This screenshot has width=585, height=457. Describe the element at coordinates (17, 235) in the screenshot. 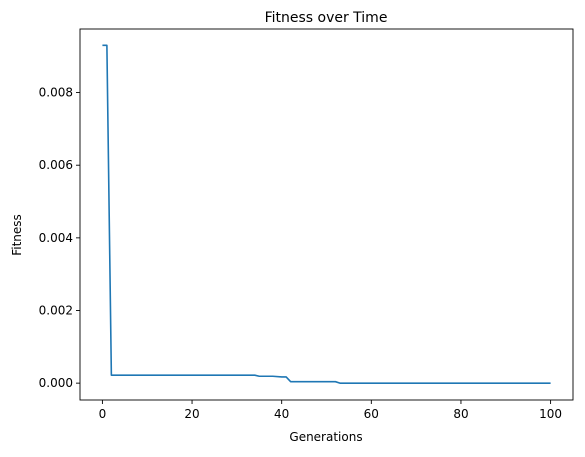

I see `y-axis-label: Fitness` at that location.